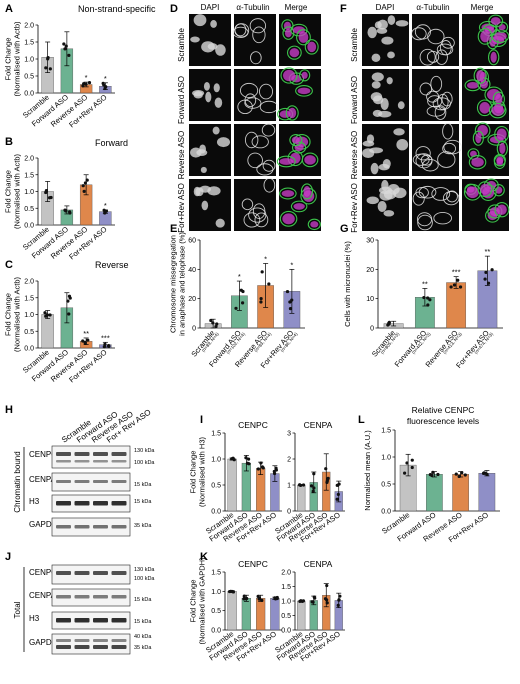 The image size is (520, 684). I want to click on panel-letter-d: D, so click(174, 9).